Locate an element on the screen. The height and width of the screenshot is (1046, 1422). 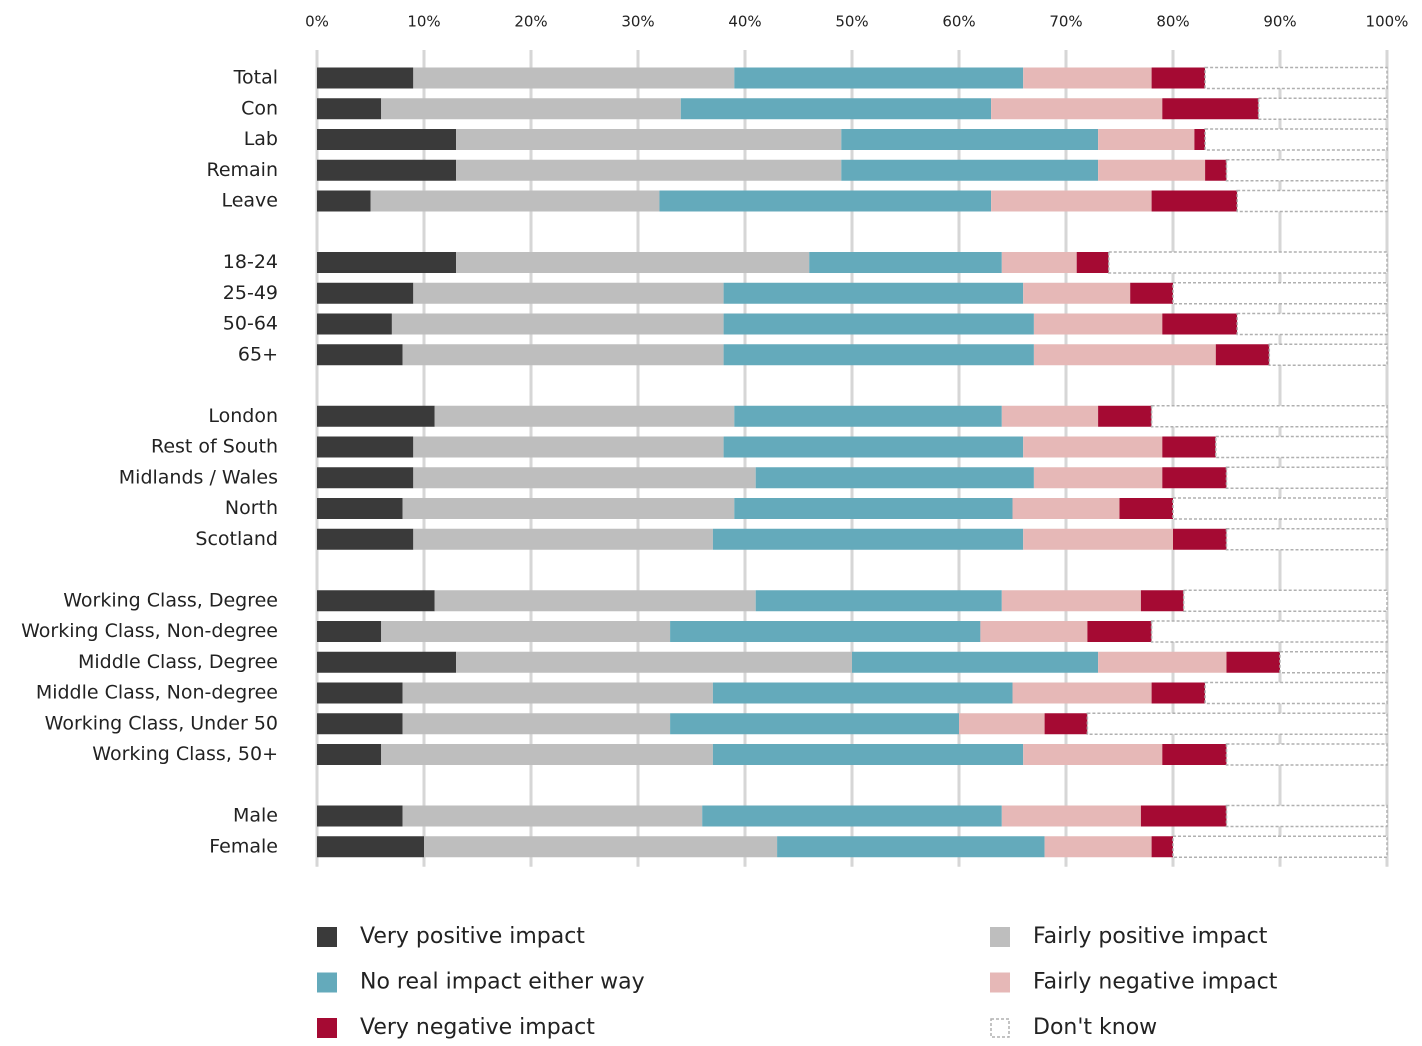
y-tick-label: Leave is located at coordinates (249, 201).